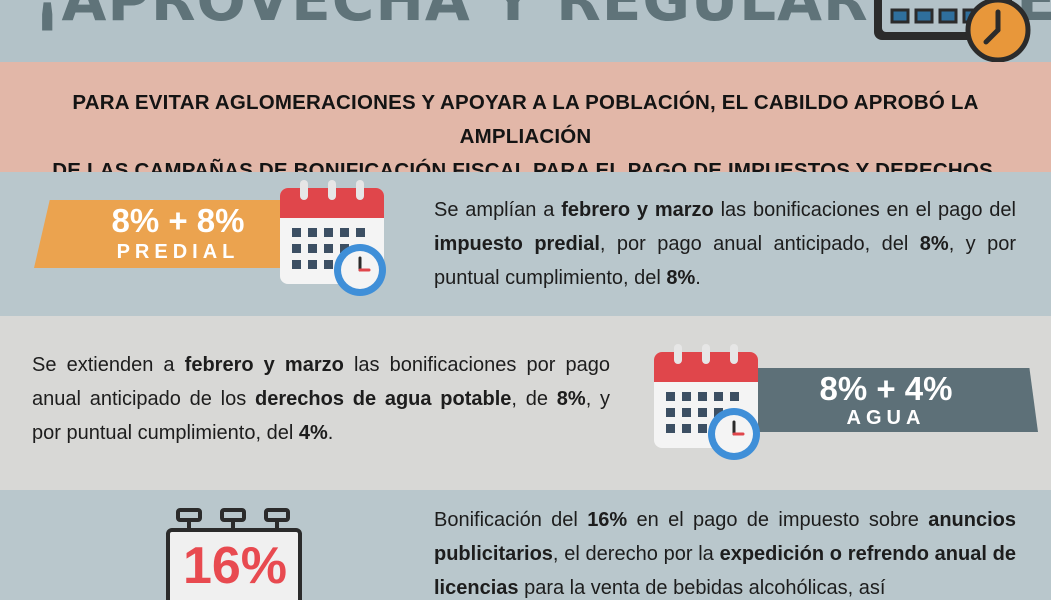 The height and width of the screenshot is (600, 1051). I want to click on signboard-icon, so click(234, 554).